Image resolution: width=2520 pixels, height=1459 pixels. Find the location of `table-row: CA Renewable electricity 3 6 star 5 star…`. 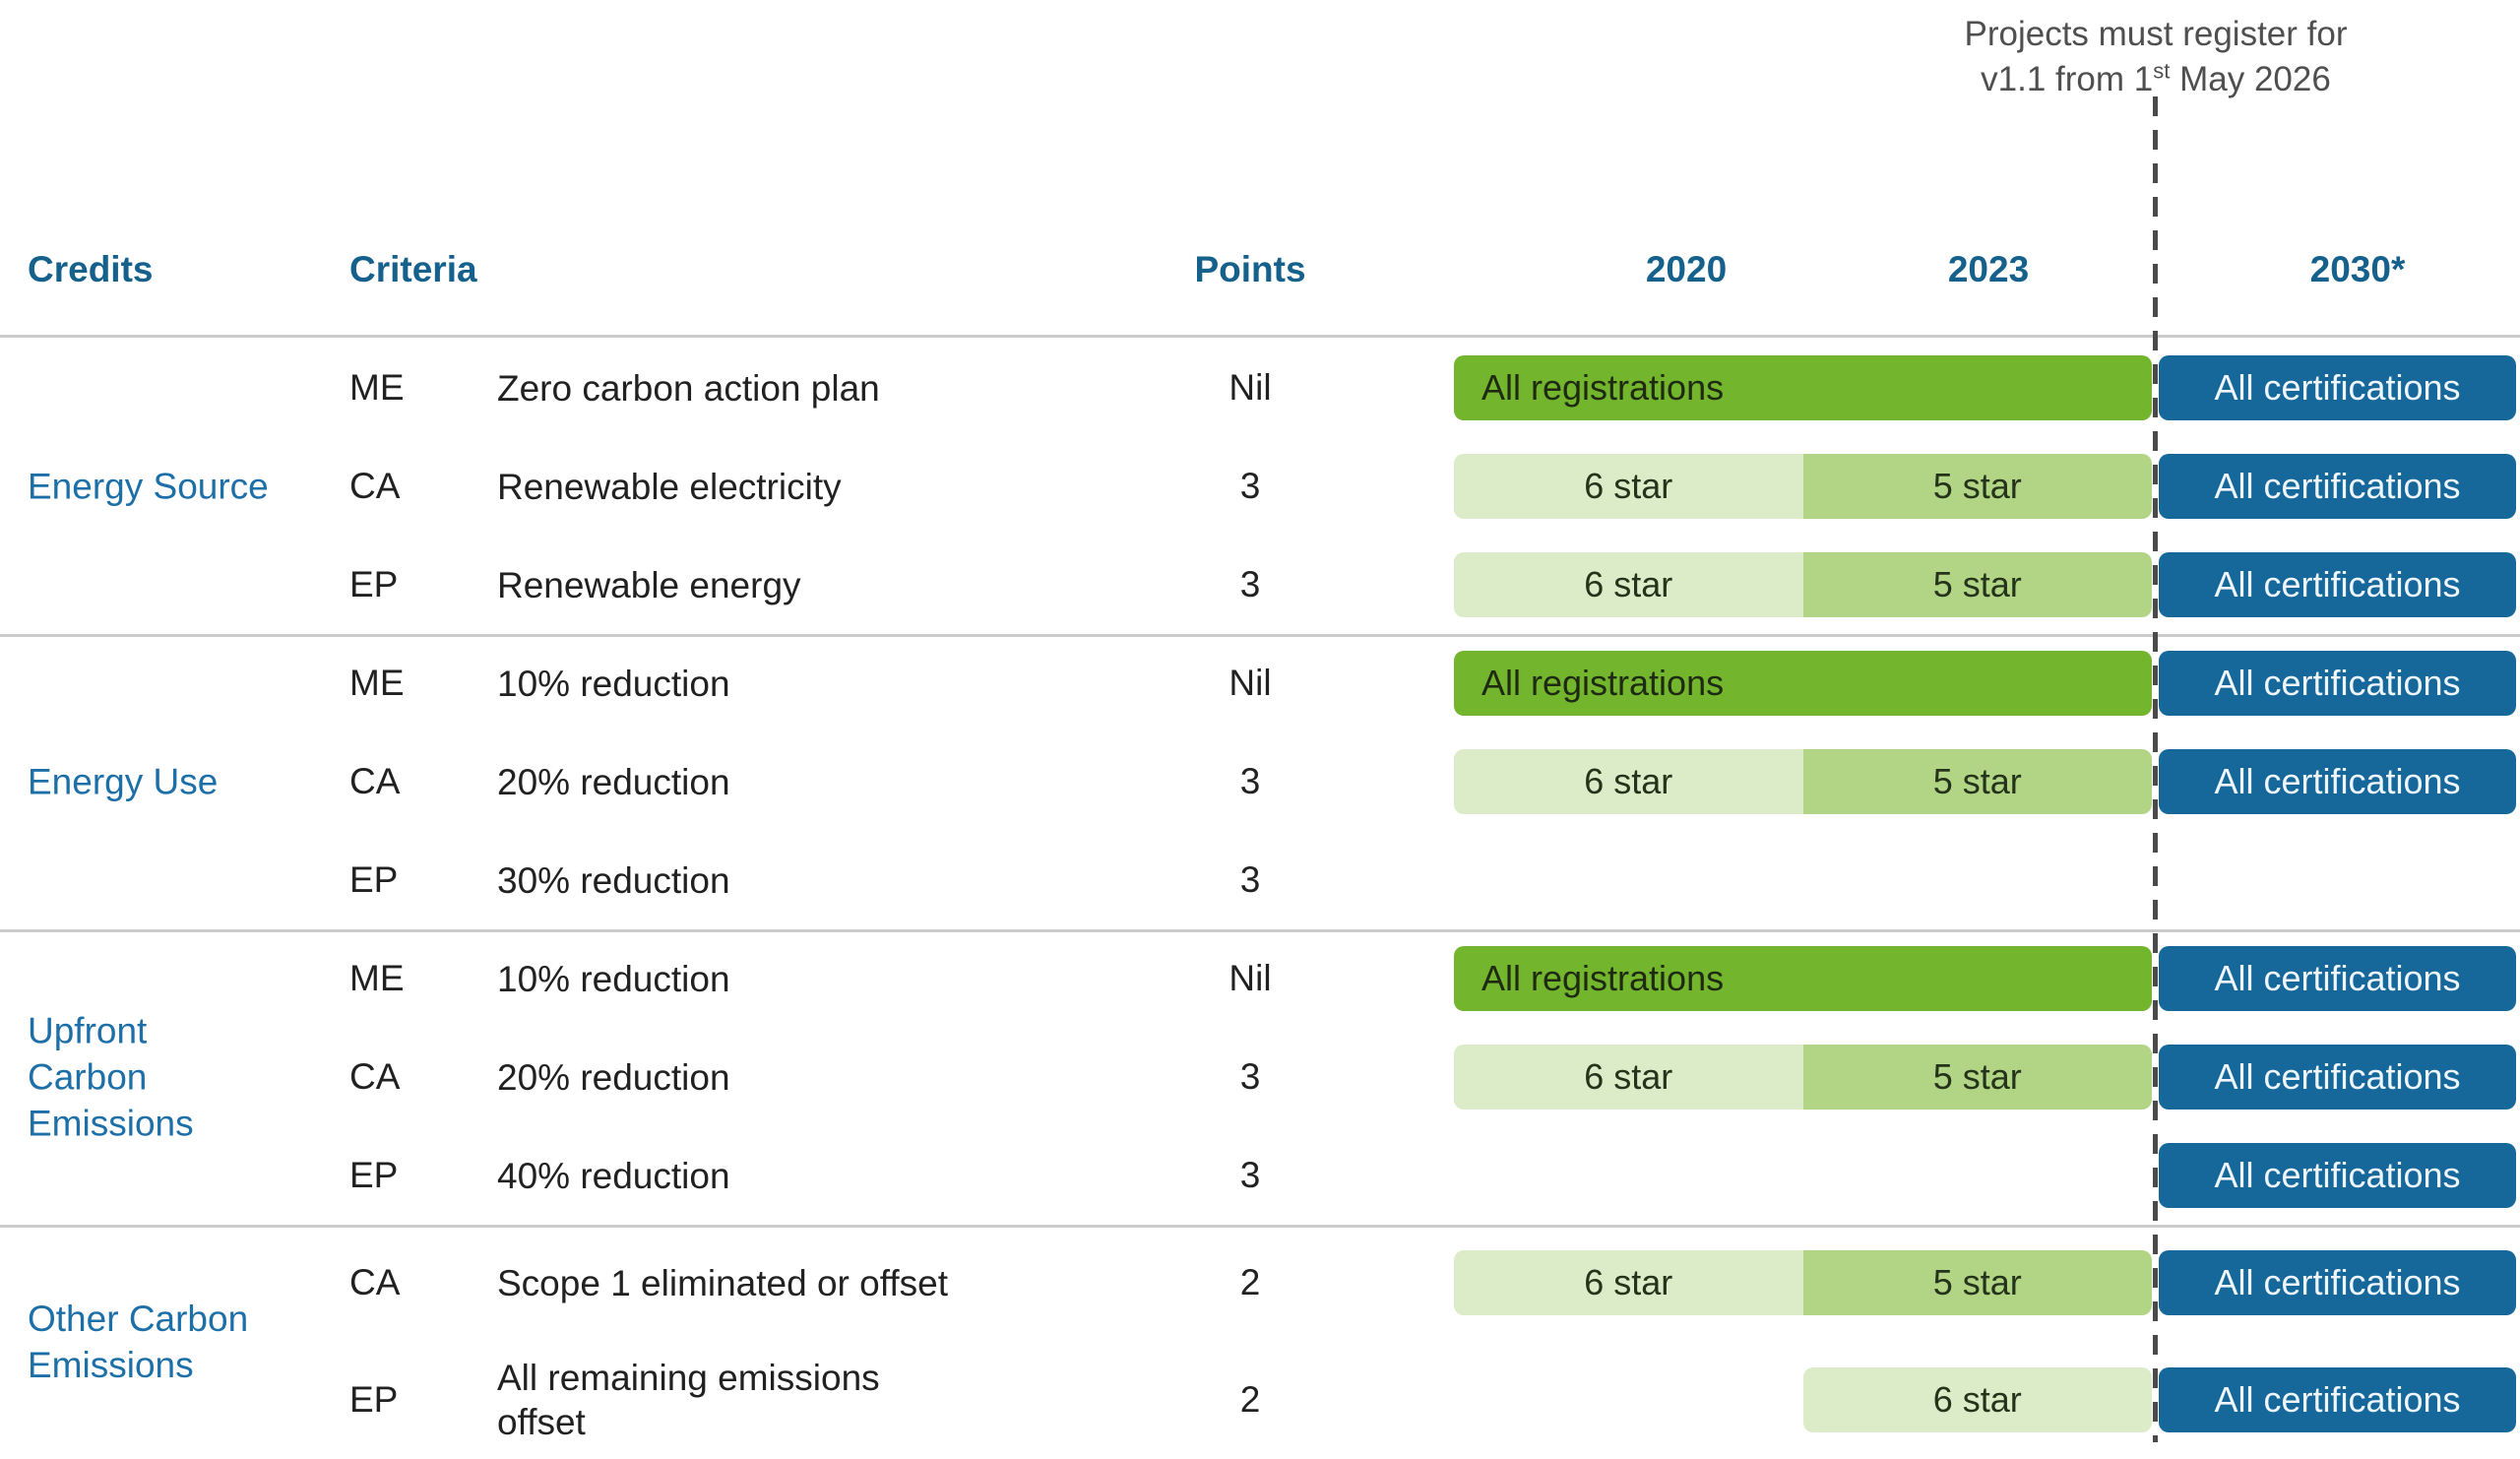

table-row: CA Renewable electricity 3 6 star 5 star… is located at coordinates (1260, 486).